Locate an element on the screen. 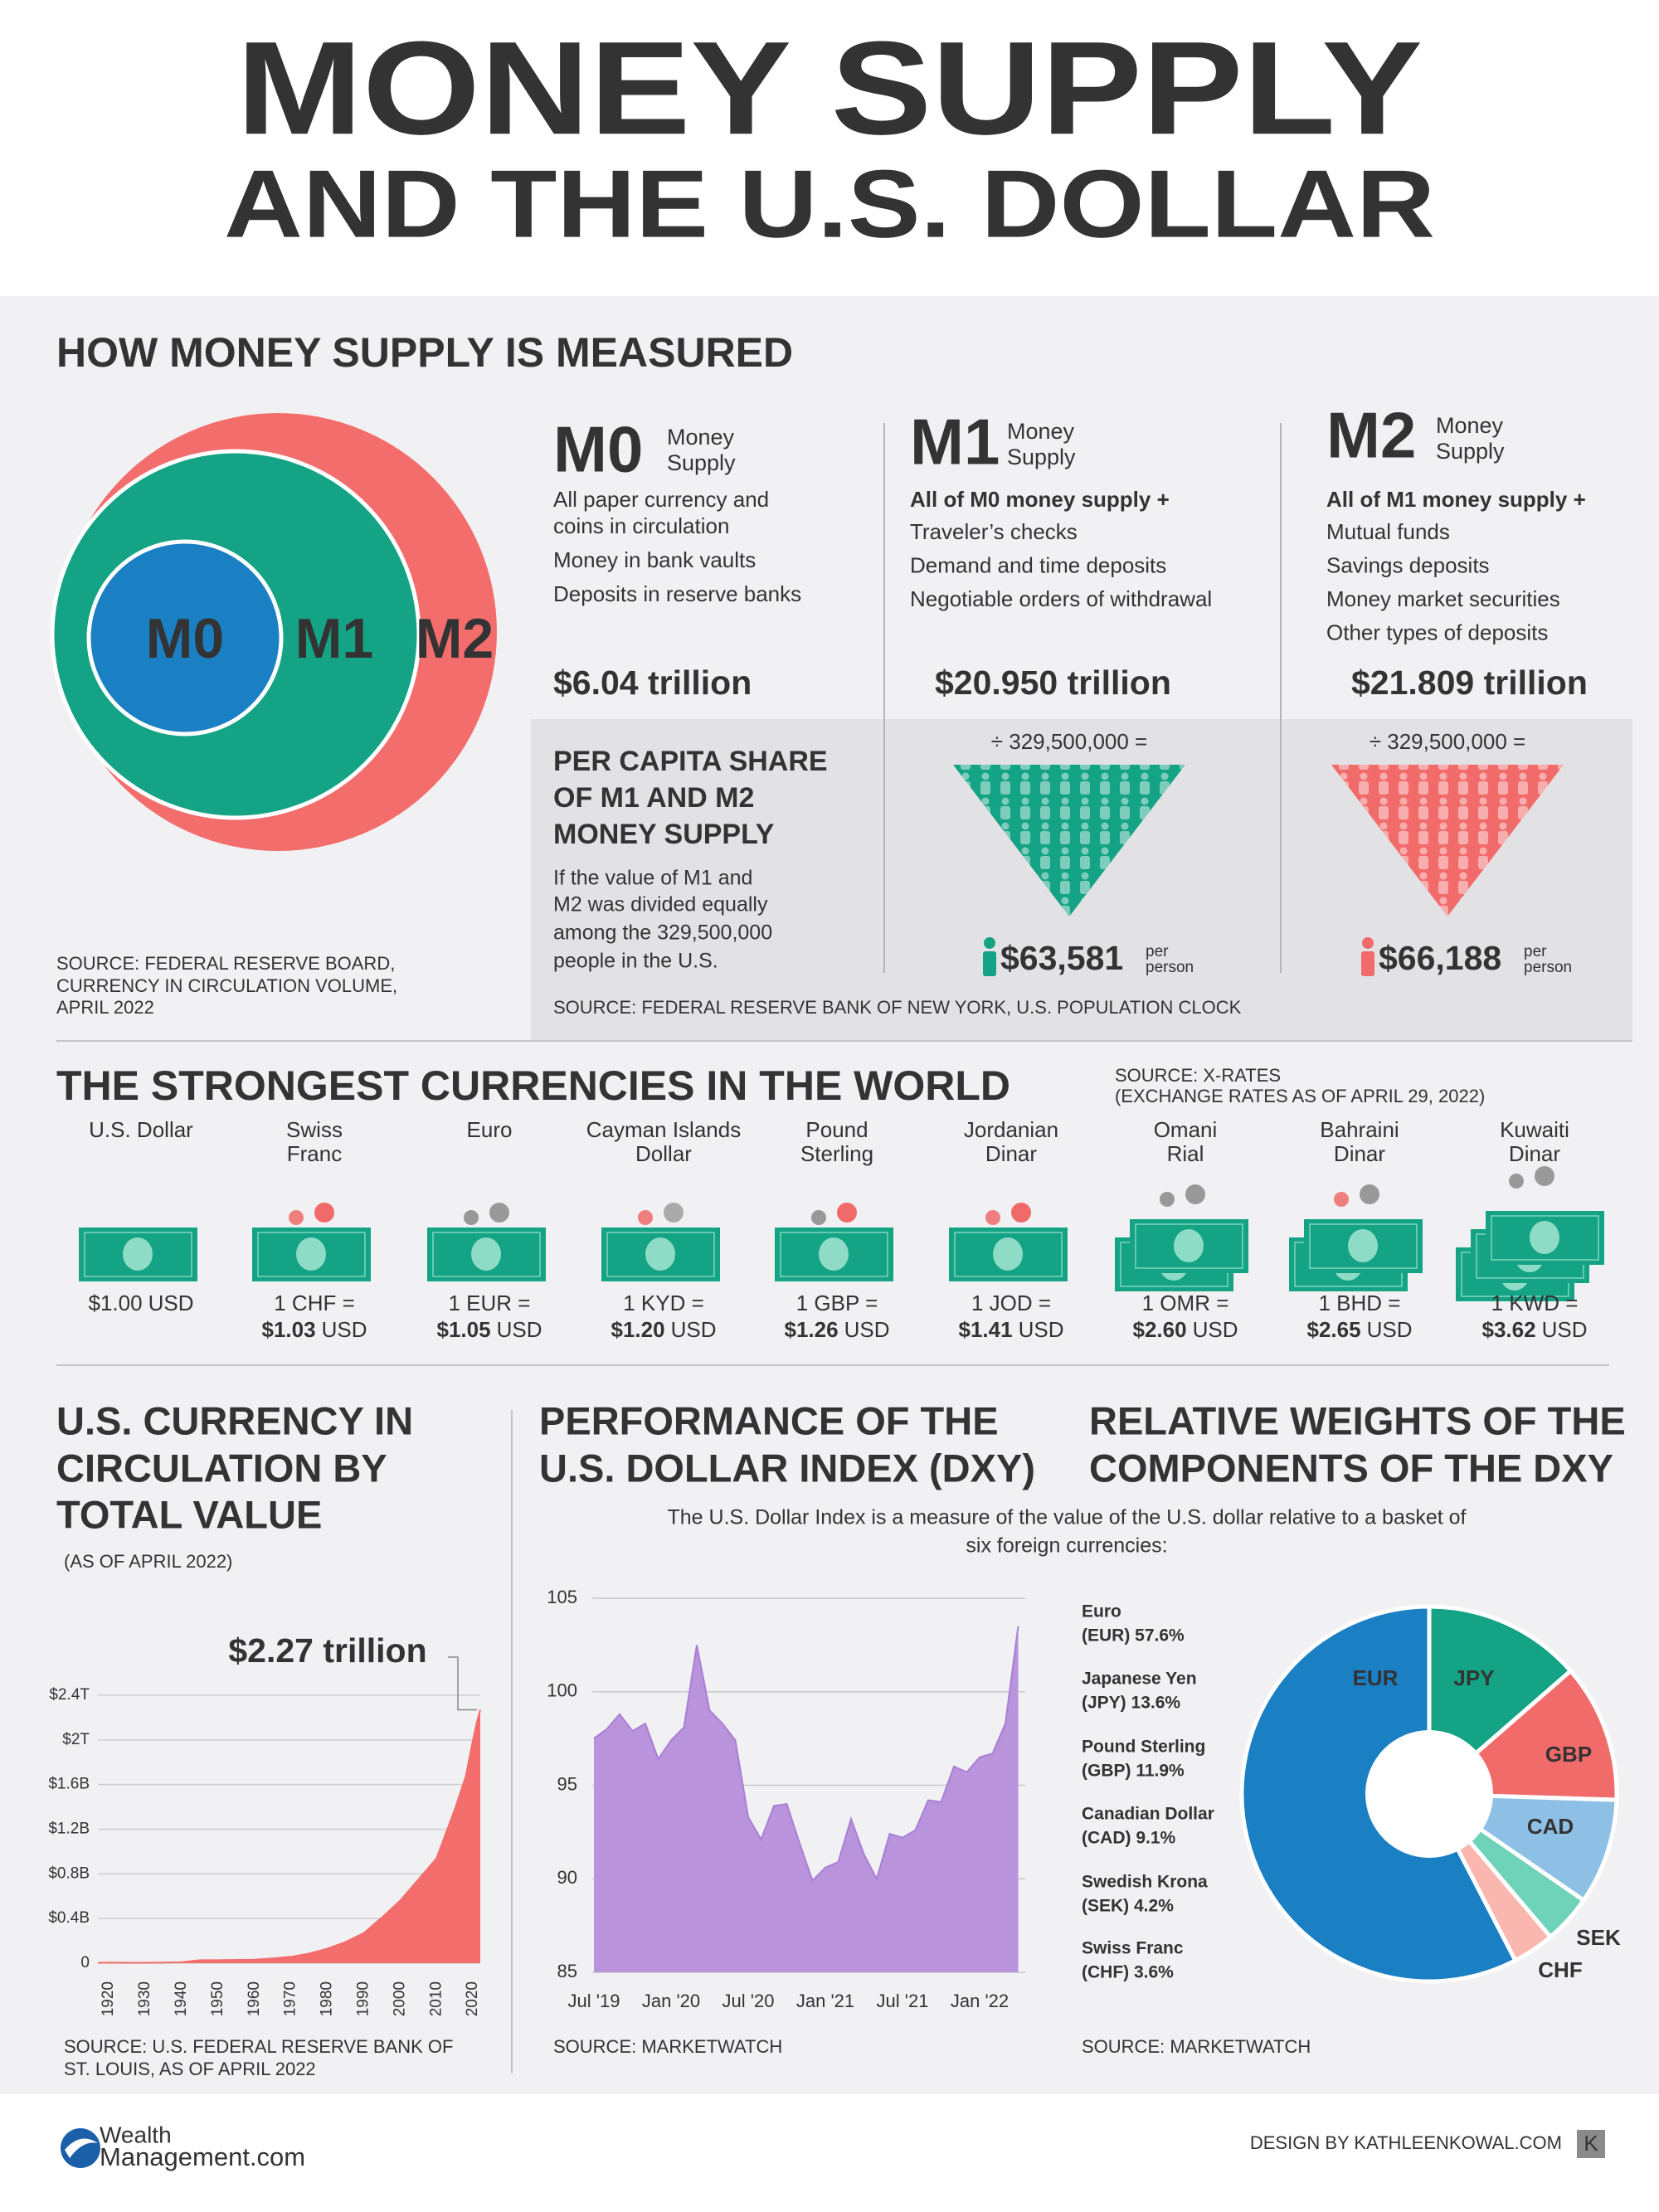 This screenshot has height=2212, width=1659. currency-name: Jordanian is located at coordinates (1011, 1130).